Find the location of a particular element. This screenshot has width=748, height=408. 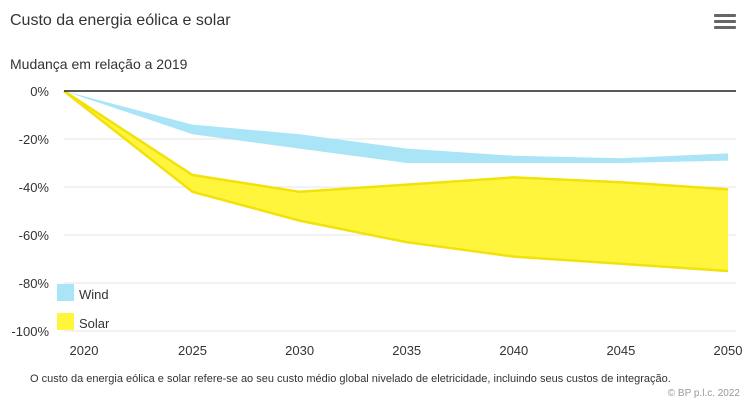

legend-label-solar: Solar is located at coordinates (94, 323).